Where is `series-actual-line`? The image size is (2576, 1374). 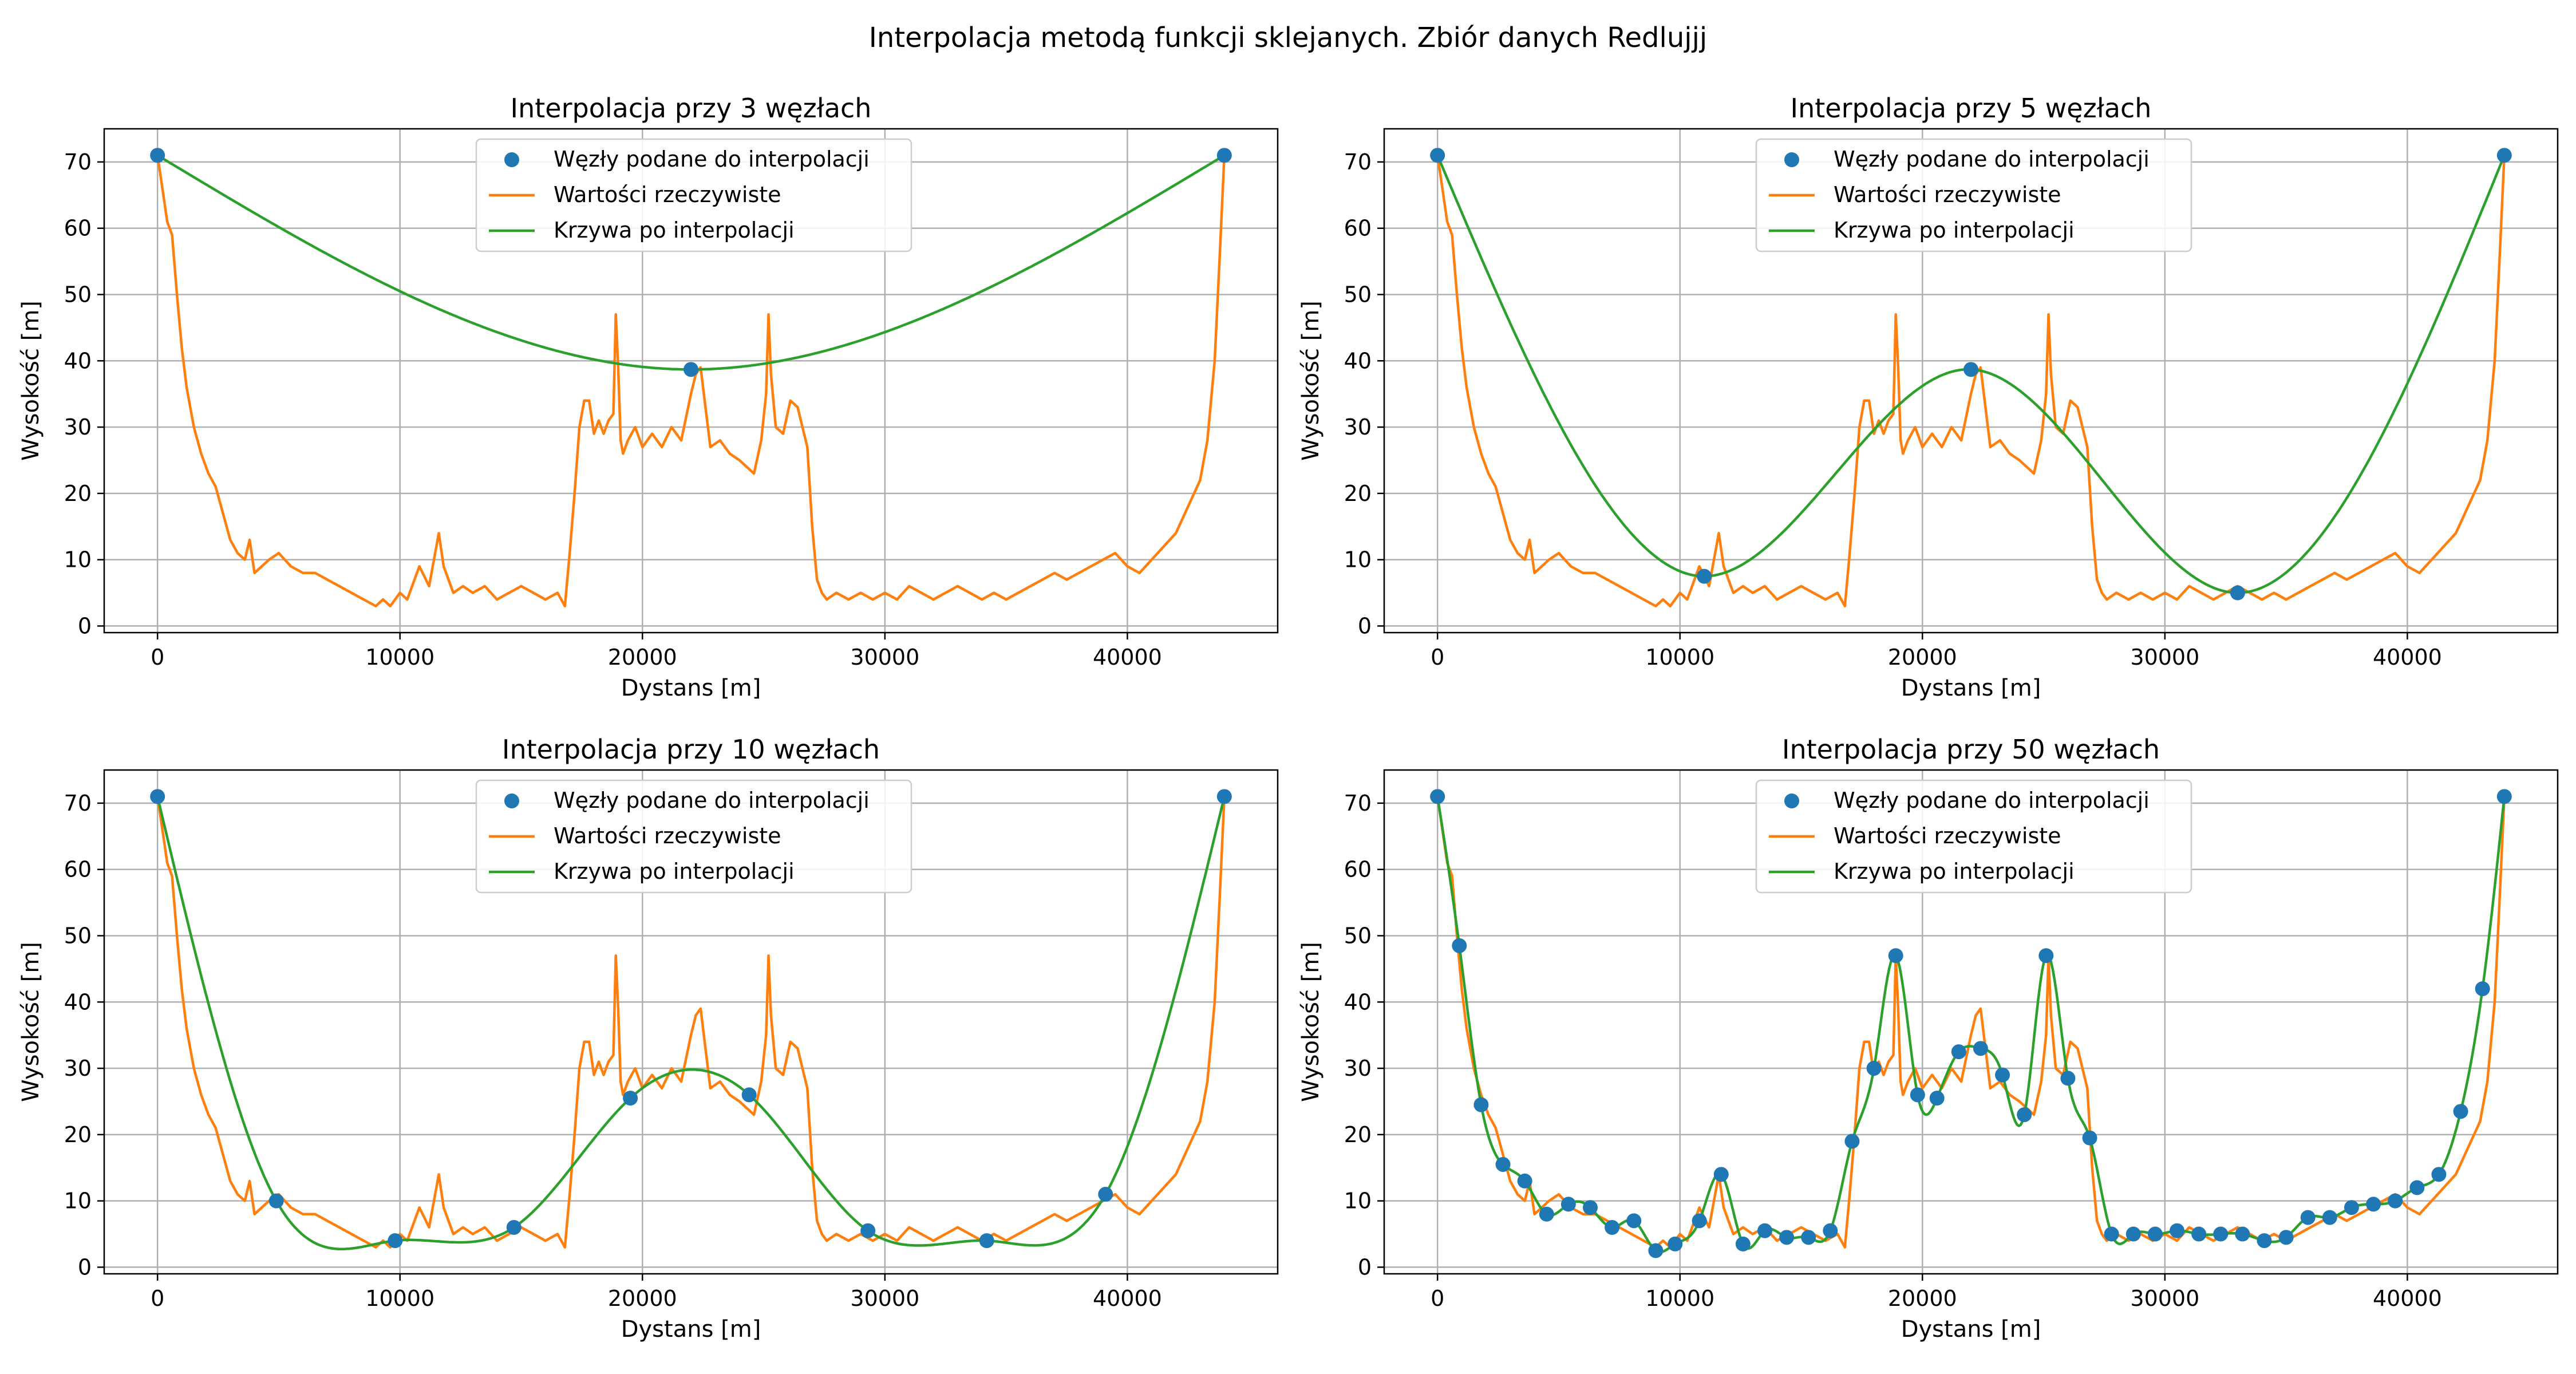
series-actual-line is located at coordinates (1971, 381).